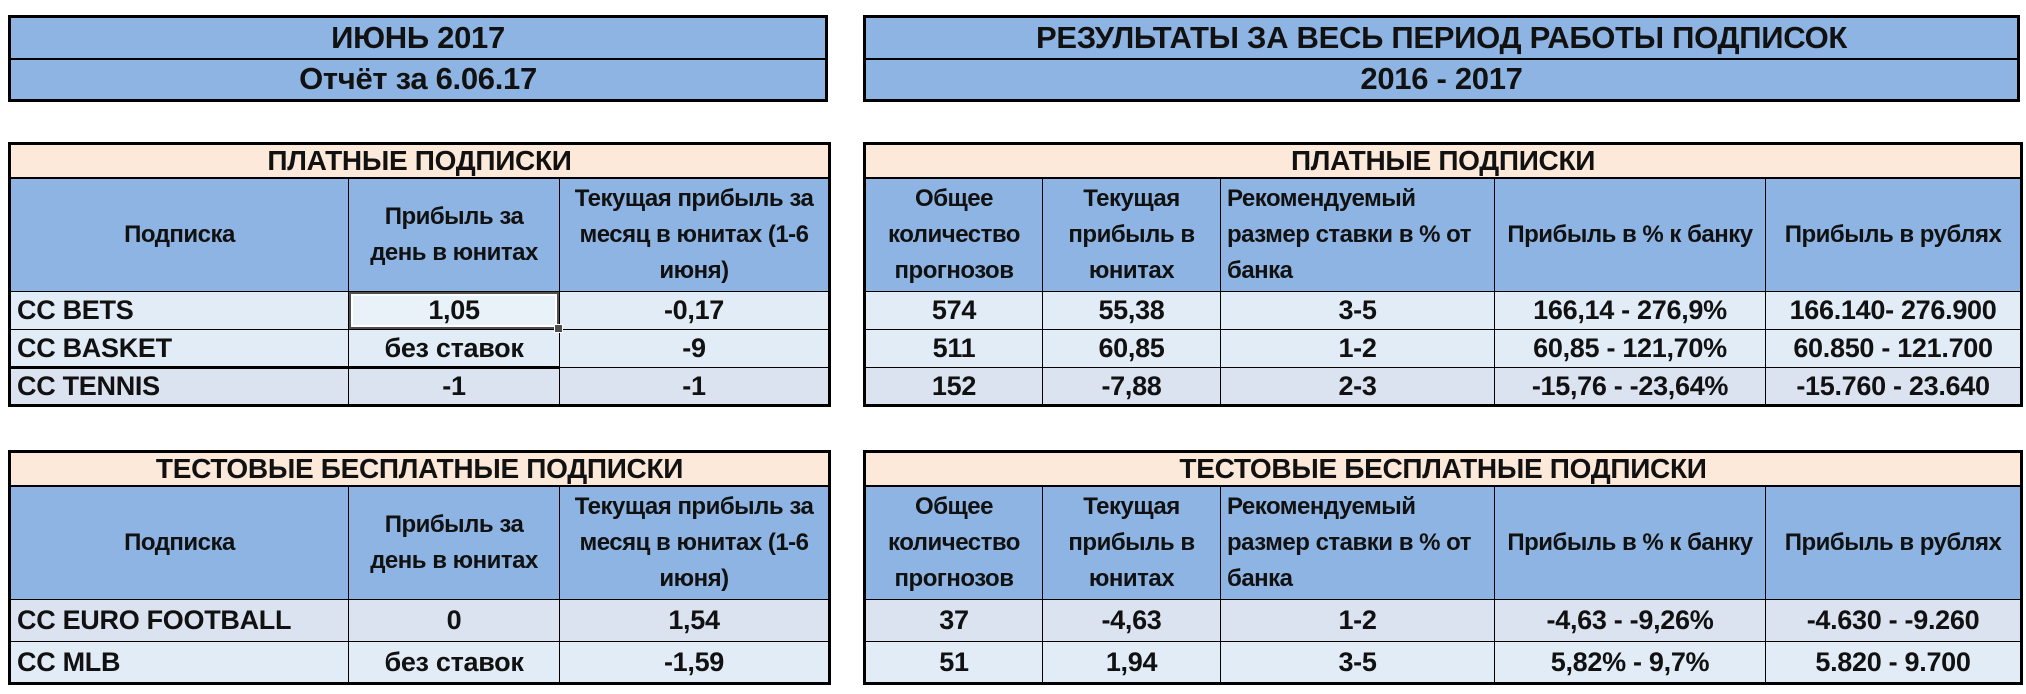 The height and width of the screenshot is (694, 2026). What do you see at coordinates (1893, 620) in the screenshot?
I see `value-cell: -4.630 - -9.260` at bounding box center [1893, 620].